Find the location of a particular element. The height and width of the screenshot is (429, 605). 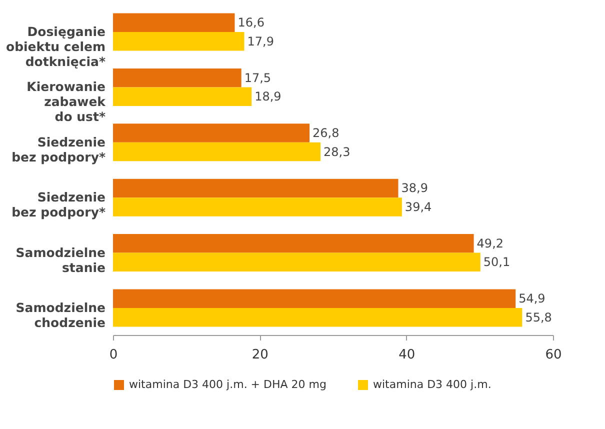

data-label: 17,9 is located at coordinates (260, 41).